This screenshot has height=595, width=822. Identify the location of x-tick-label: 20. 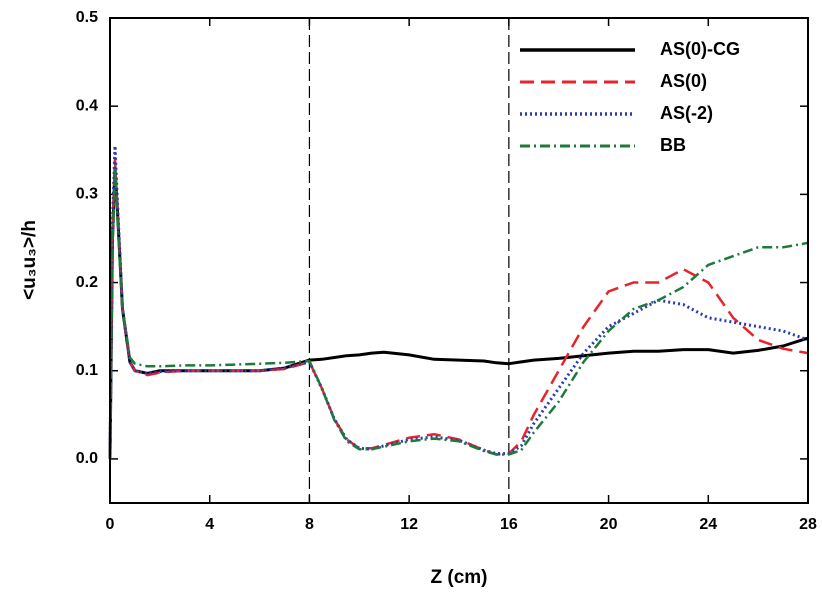
(609, 524).